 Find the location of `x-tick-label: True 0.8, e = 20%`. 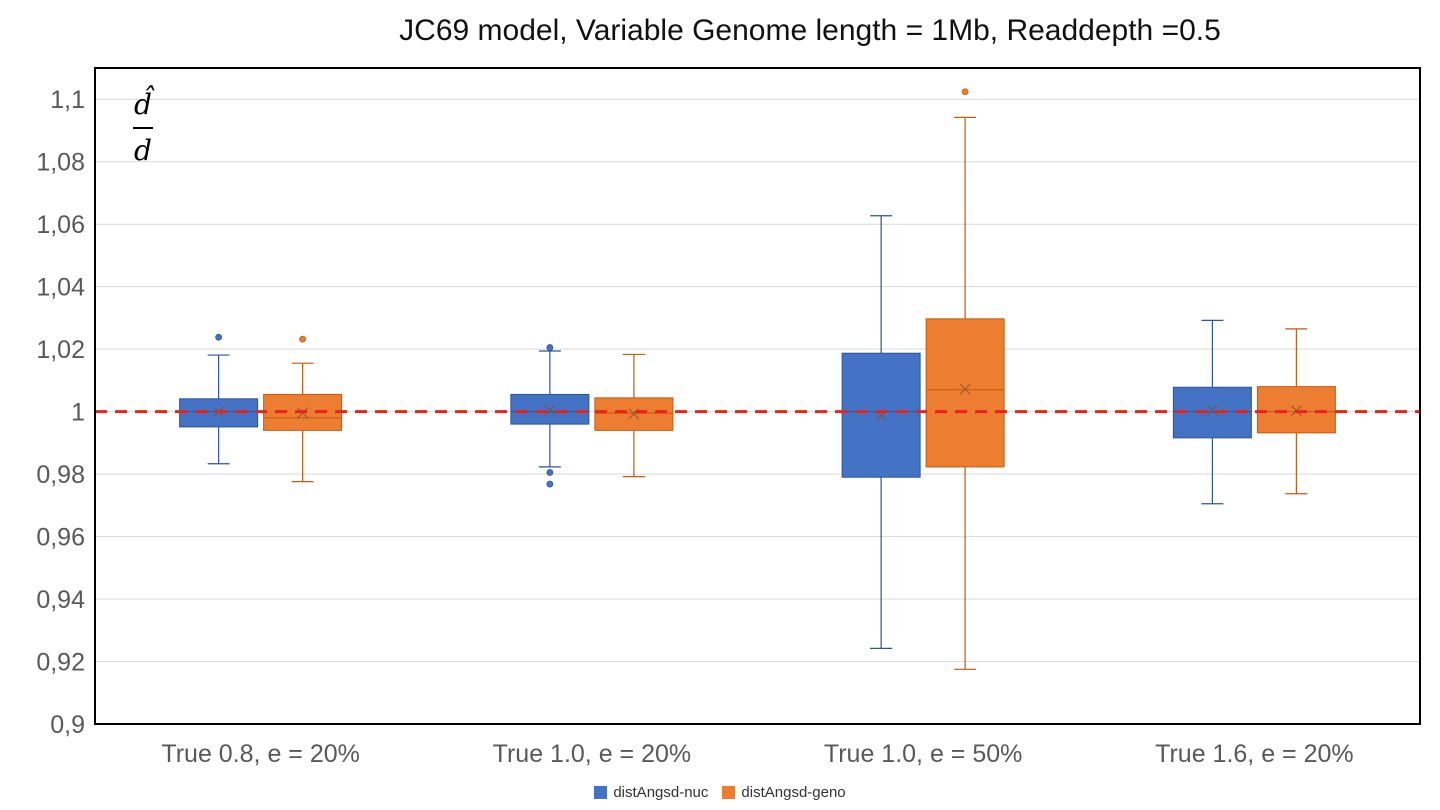

x-tick-label: True 0.8, e = 20% is located at coordinates (260, 754).